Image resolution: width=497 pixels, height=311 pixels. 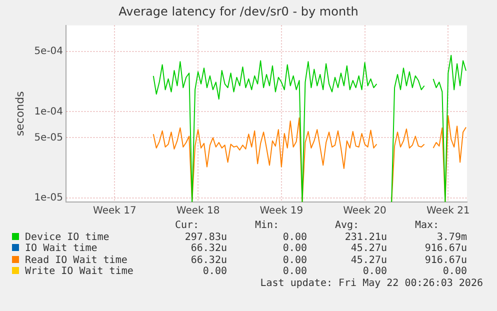 I want to click on x-tick-label: Week 19, so click(x=282, y=211).